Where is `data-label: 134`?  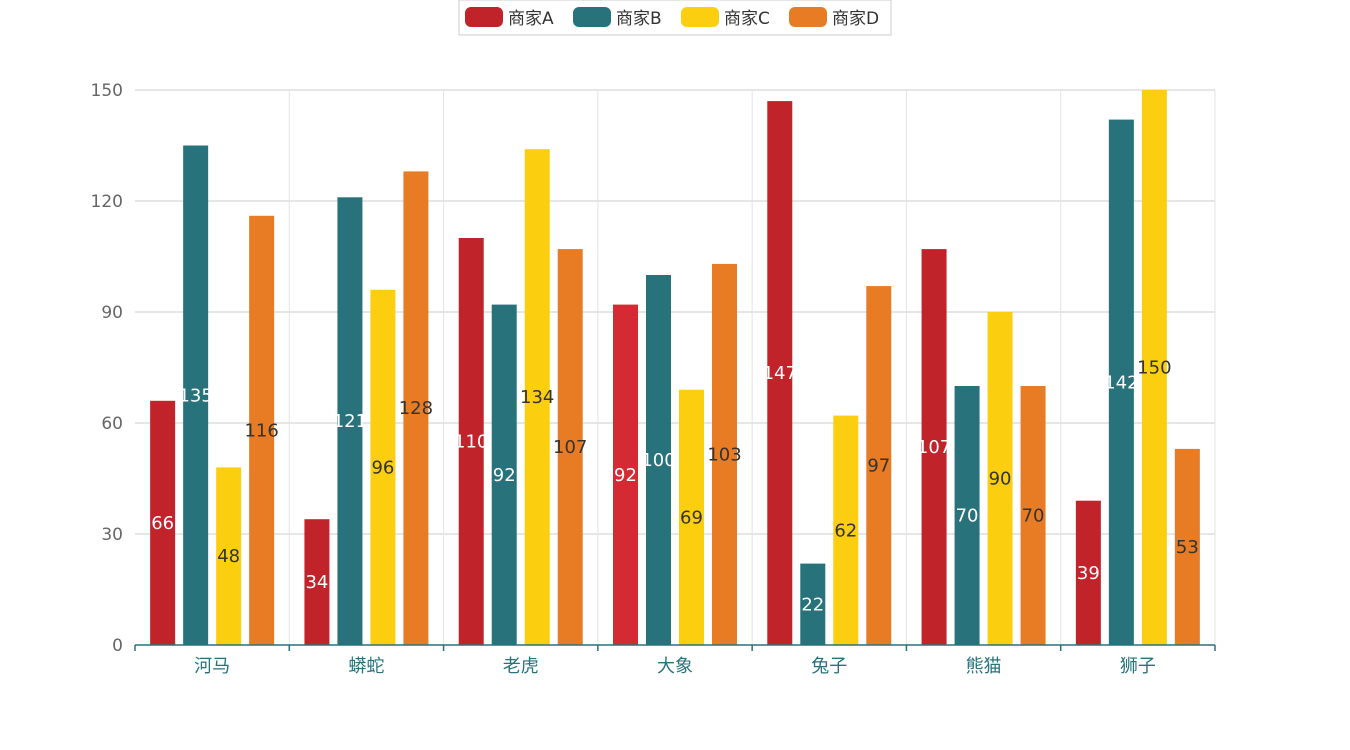
data-label: 134 is located at coordinates (537, 397).